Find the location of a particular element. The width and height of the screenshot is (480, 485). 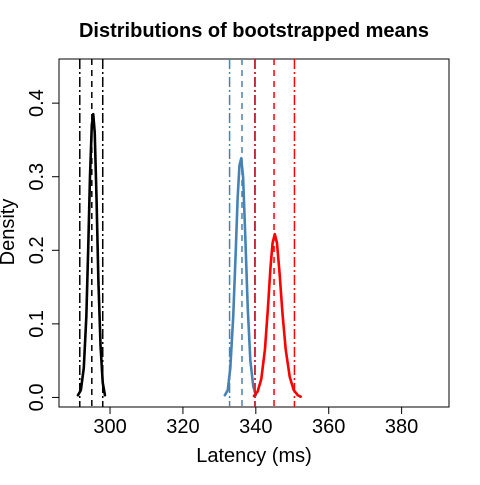

x-tick-label: 300 is located at coordinates (109, 427).